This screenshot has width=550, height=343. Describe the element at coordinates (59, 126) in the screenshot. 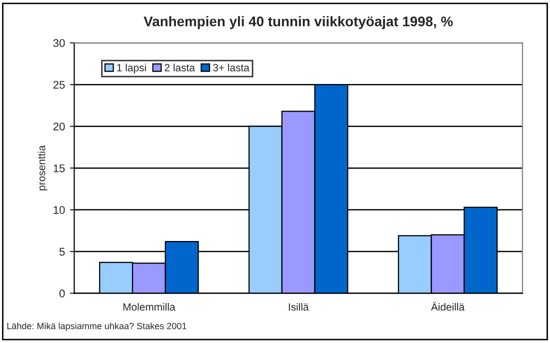

I see `y-tick-label: 20` at that location.